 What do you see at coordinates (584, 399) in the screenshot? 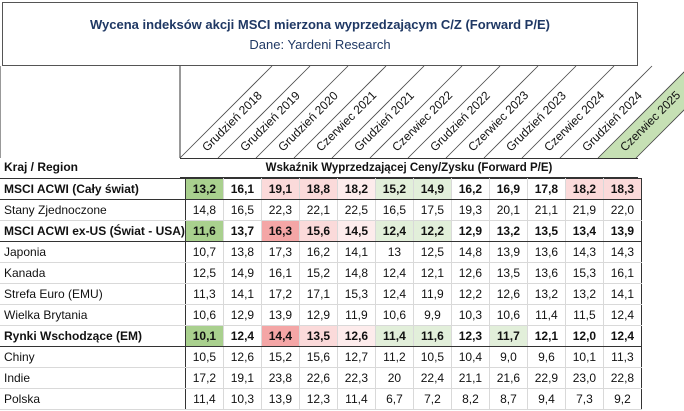
I see `value-cell: 7,3` at bounding box center [584, 399].